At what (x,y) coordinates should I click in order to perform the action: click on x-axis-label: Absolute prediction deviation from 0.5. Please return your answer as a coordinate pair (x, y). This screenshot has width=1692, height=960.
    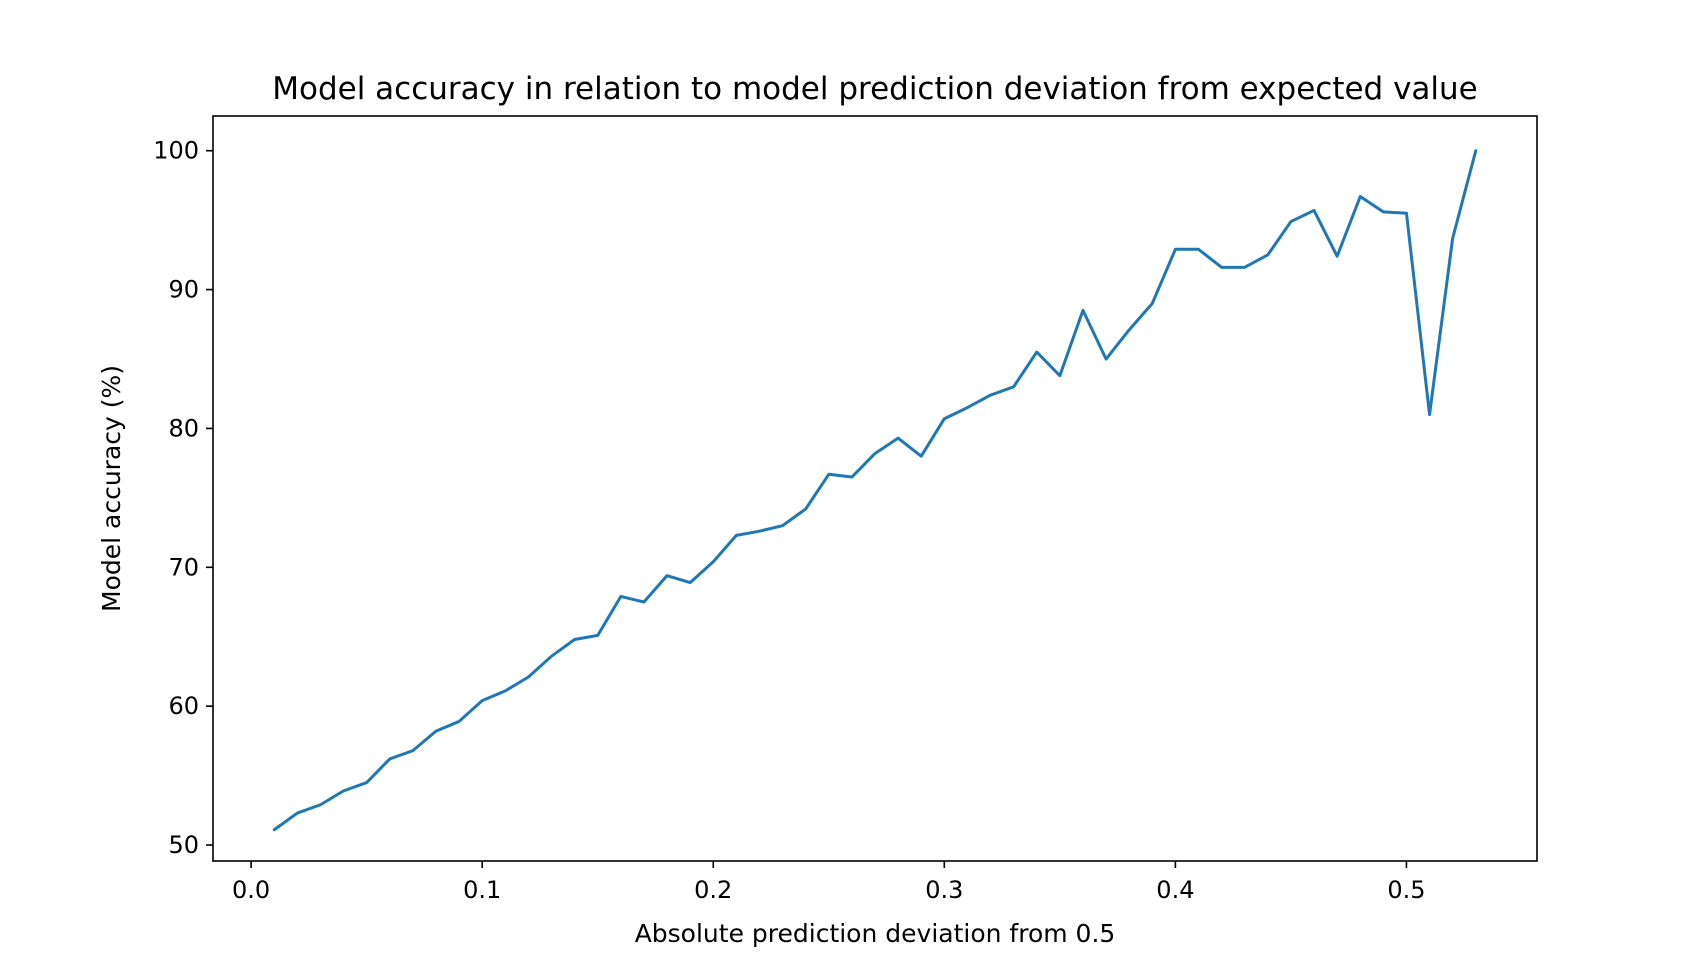
    Looking at the image, I should click on (875, 933).